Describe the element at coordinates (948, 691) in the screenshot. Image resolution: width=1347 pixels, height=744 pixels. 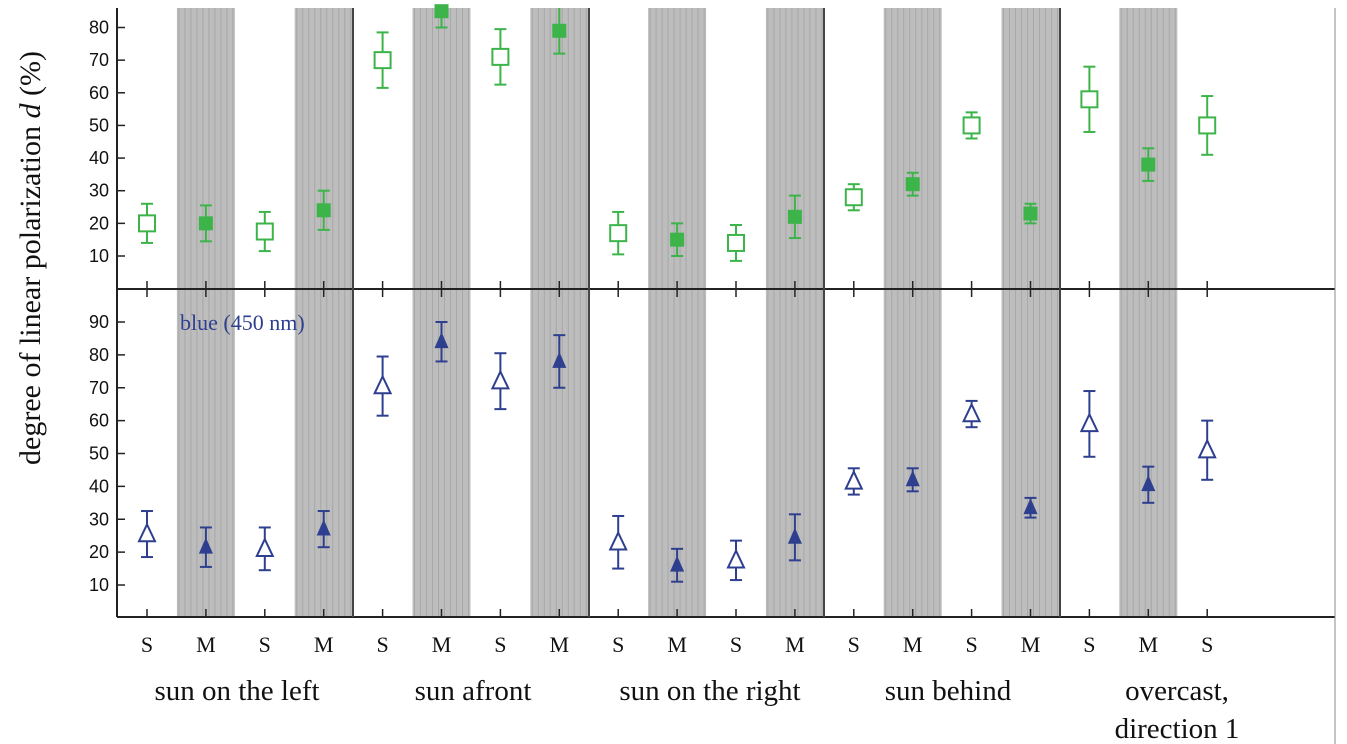
I see `group-label: sun behind` at that location.